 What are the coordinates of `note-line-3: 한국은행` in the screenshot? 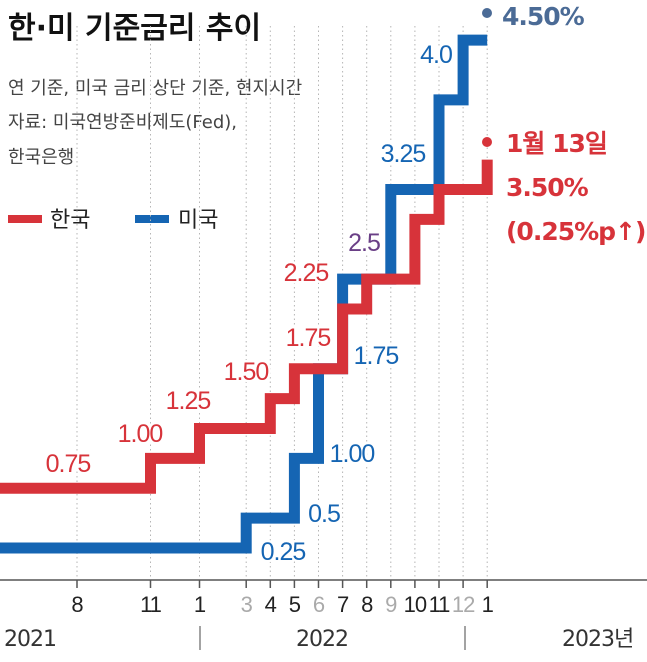 It's located at (41, 157).